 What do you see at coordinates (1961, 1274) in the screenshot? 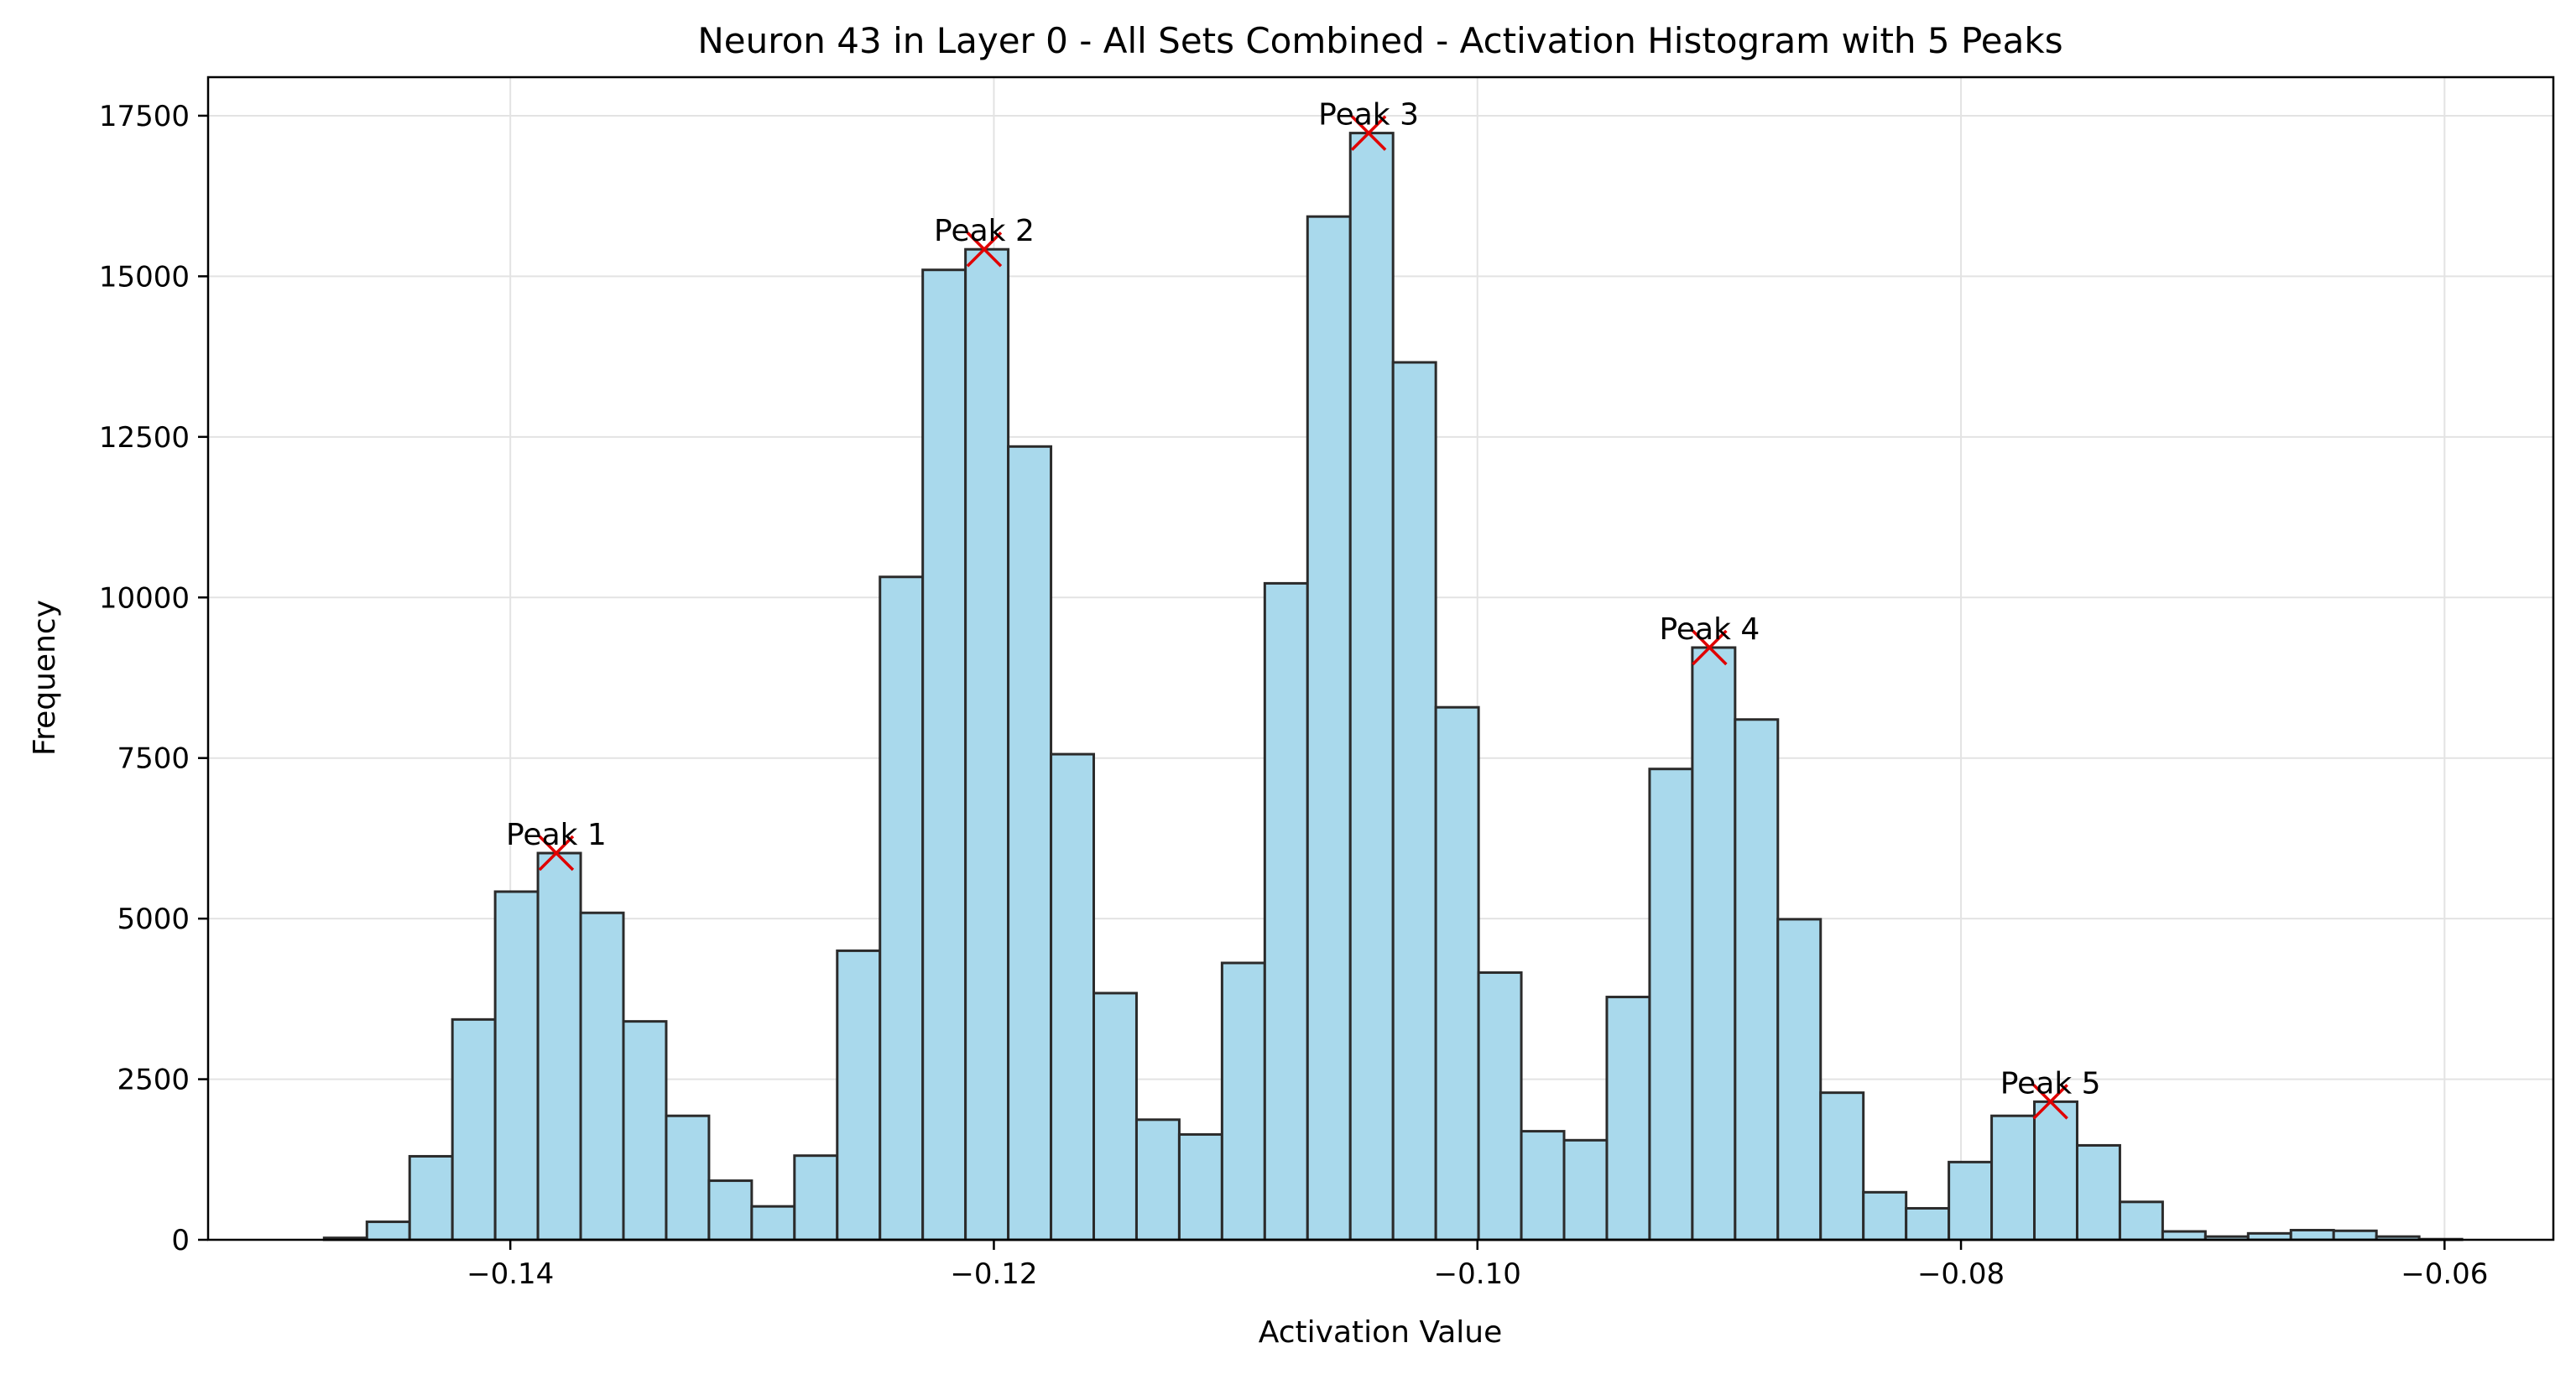
I see `x-tick-label: −0.08` at bounding box center [1961, 1274].